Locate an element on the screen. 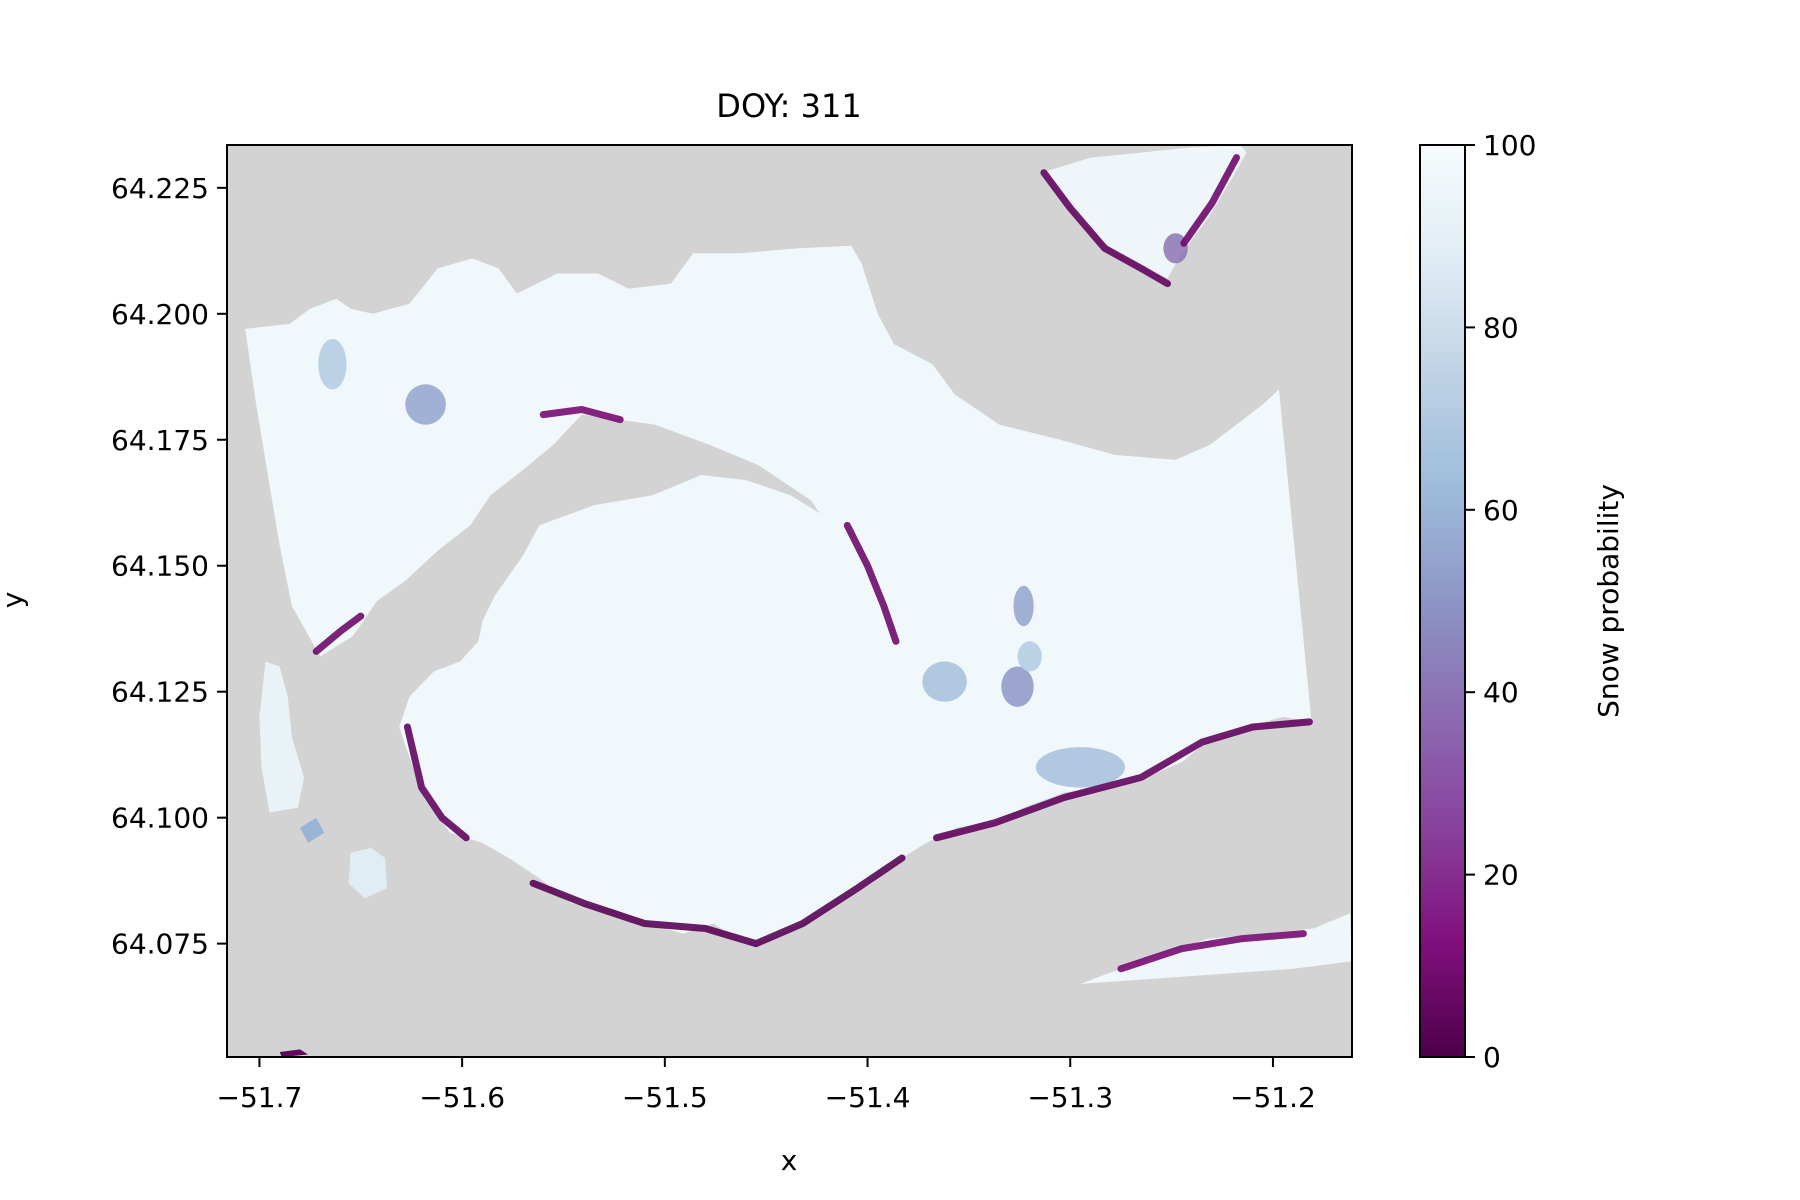 The height and width of the screenshot is (1200, 1800). band-fjord-south is located at coordinates (871, 583).